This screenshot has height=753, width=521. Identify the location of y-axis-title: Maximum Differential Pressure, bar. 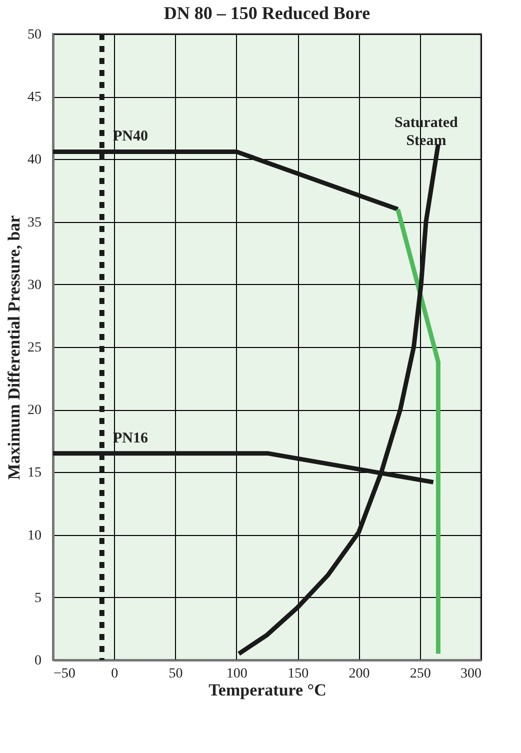
(14, 347).